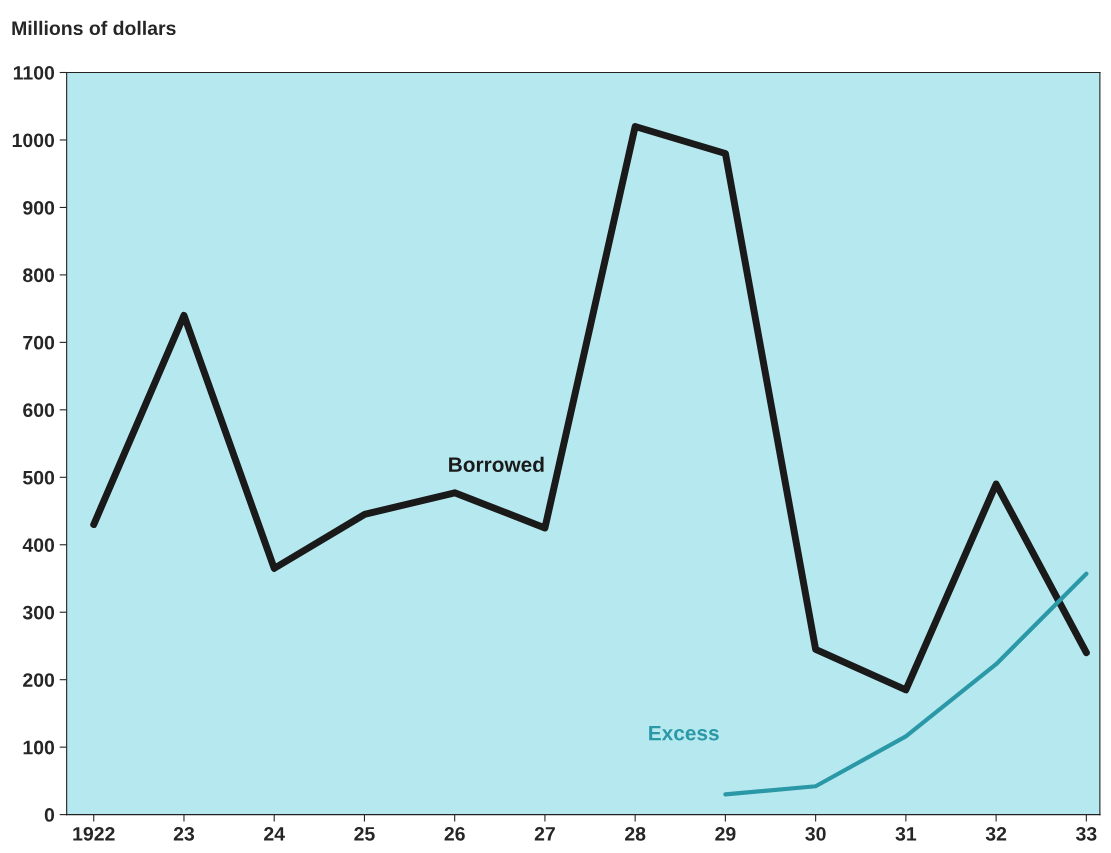 This screenshot has width=1111, height=853. What do you see at coordinates (725, 833) in the screenshot?
I see `x-tick-label: 29` at bounding box center [725, 833].